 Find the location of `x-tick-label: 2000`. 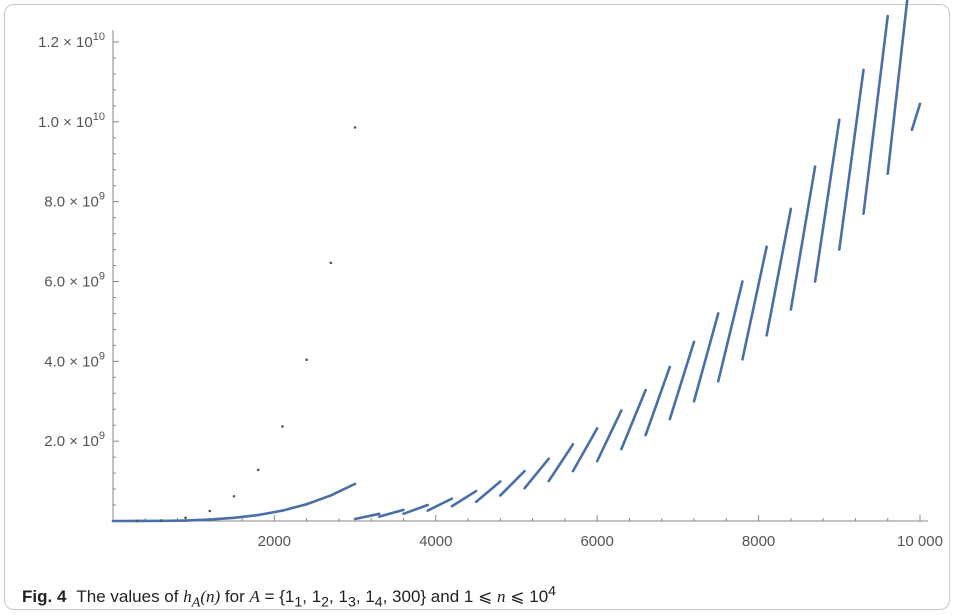

x-tick-label: 2000 is located at coordinates (274, 541).